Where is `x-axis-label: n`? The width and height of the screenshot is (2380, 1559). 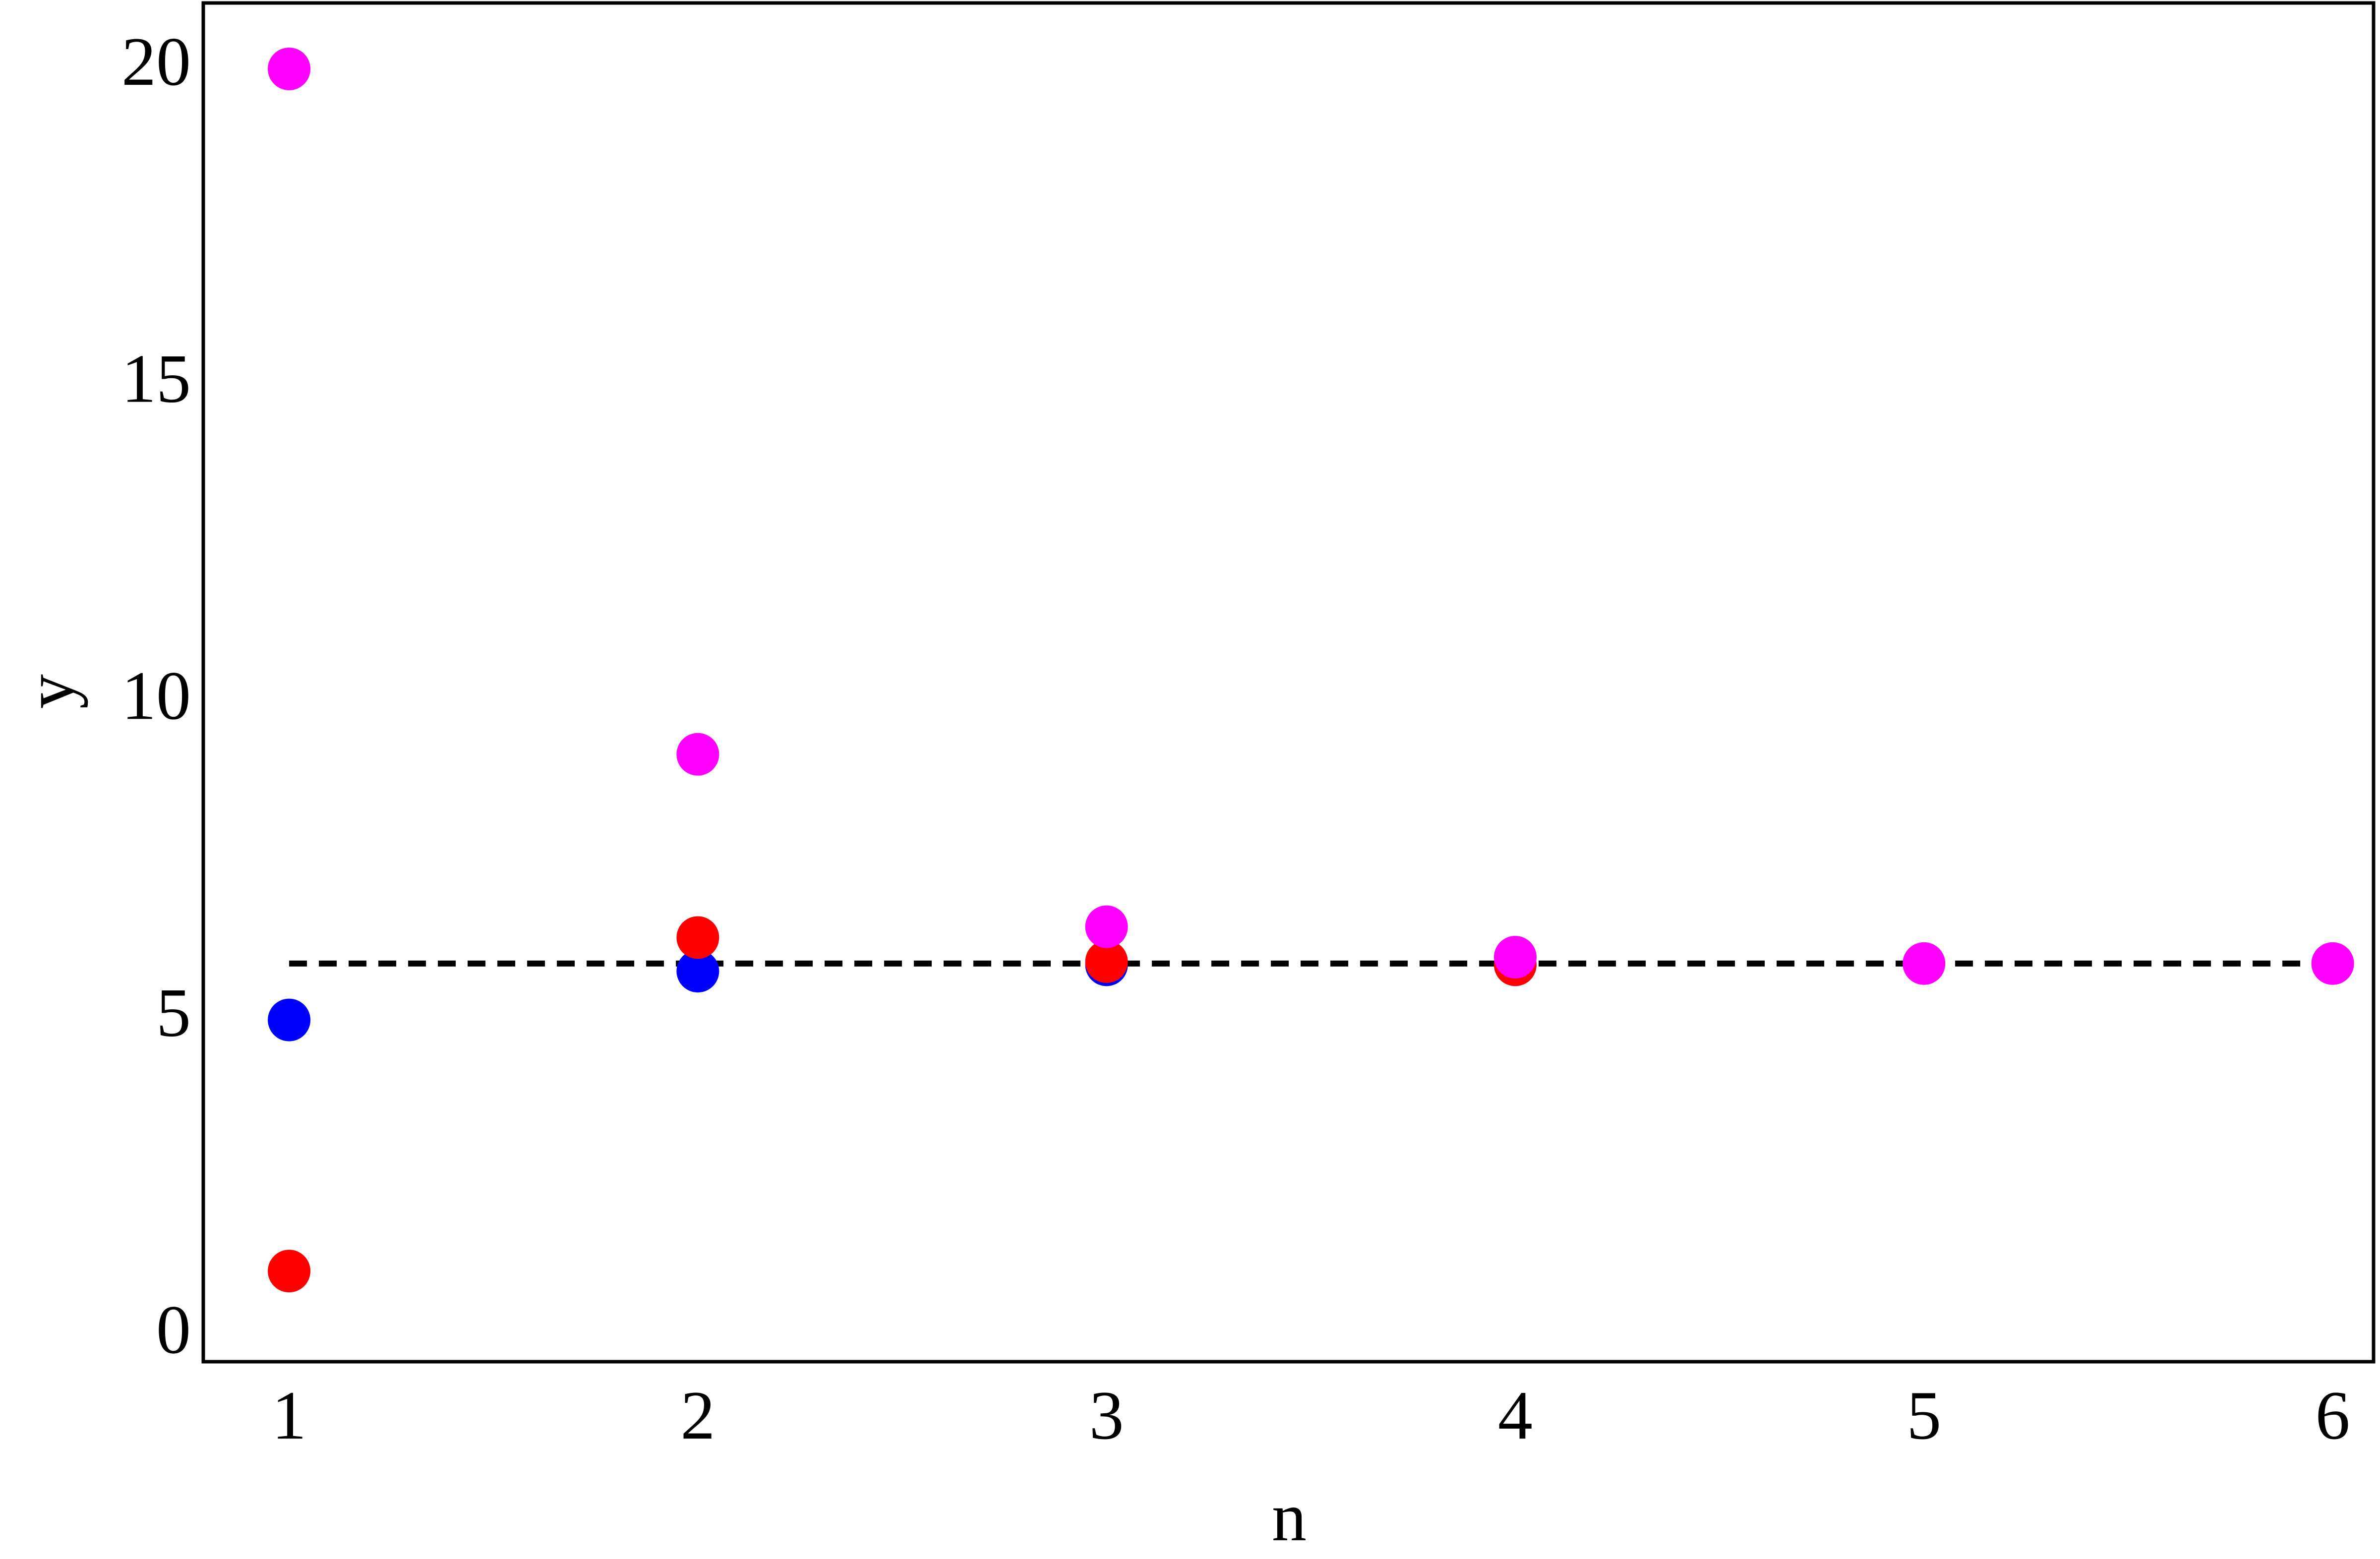 x-axis-label: n is located at coordinates (1289, 1518).